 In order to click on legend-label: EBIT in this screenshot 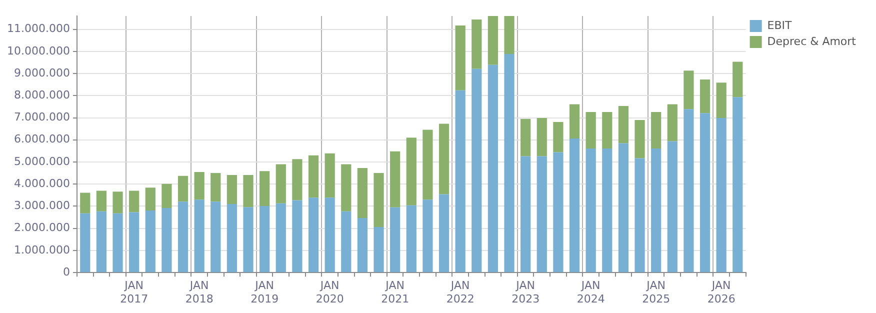, I will do `click(779, 25)`.